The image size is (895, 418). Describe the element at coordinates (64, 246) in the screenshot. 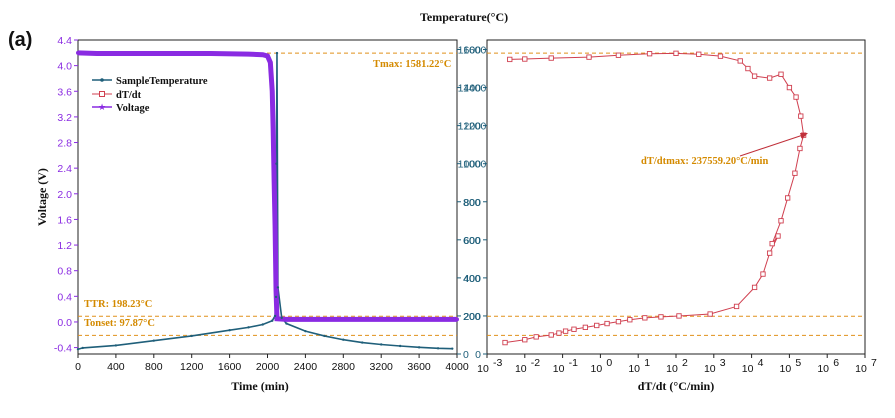

I see `left-y-tick-label: 1.2` at that location.